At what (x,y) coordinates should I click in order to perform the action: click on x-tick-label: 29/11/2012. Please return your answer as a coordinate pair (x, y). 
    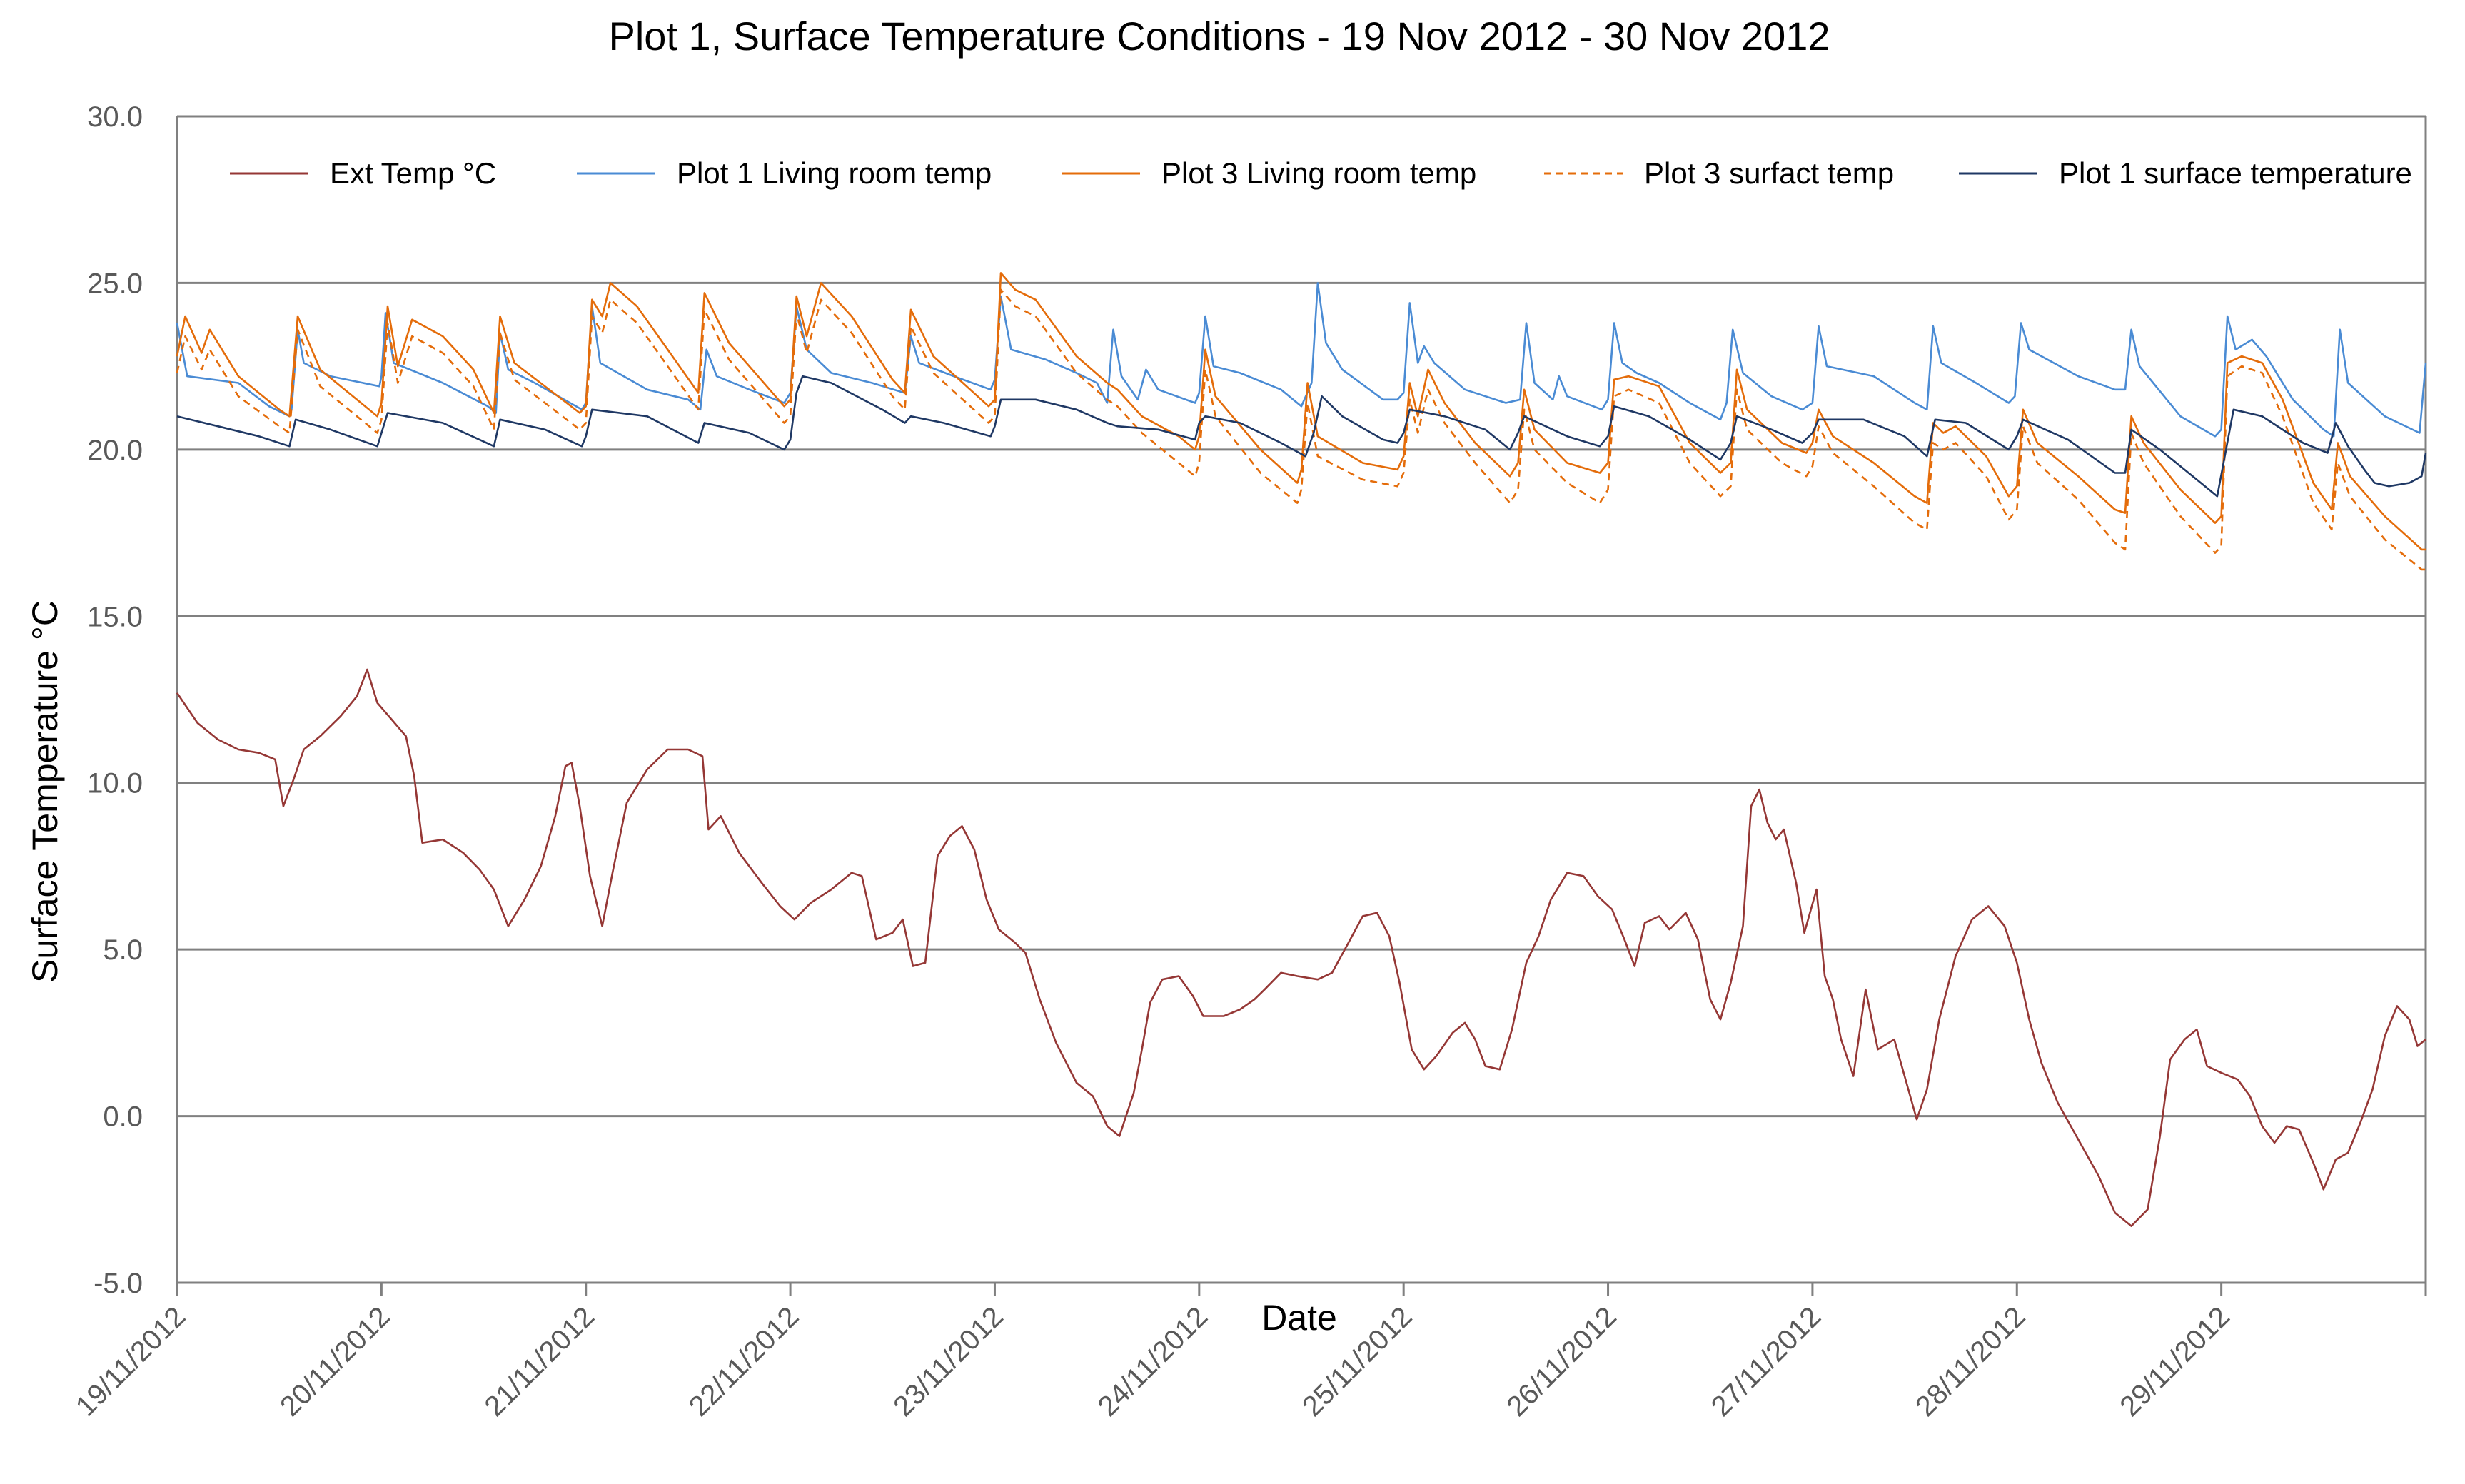
    Looking at the image, I should click on (2175, 1362).